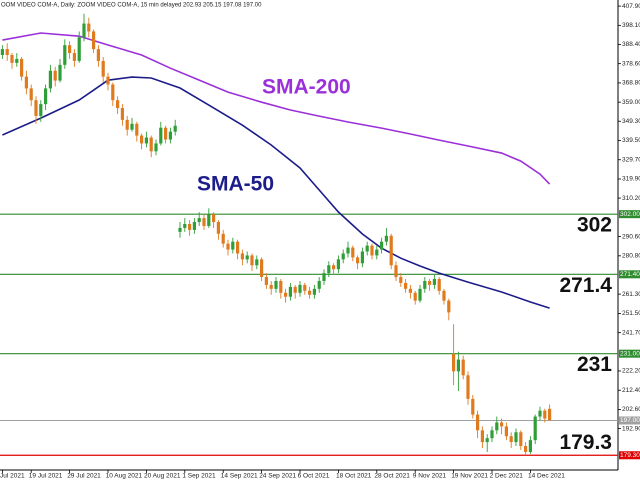 Image resolution: width=640 pixels, height=480 pixels. Describe the element at coordinates (631, 409) in the screenshot. I see `y-tick-label: 202.60` at that location.